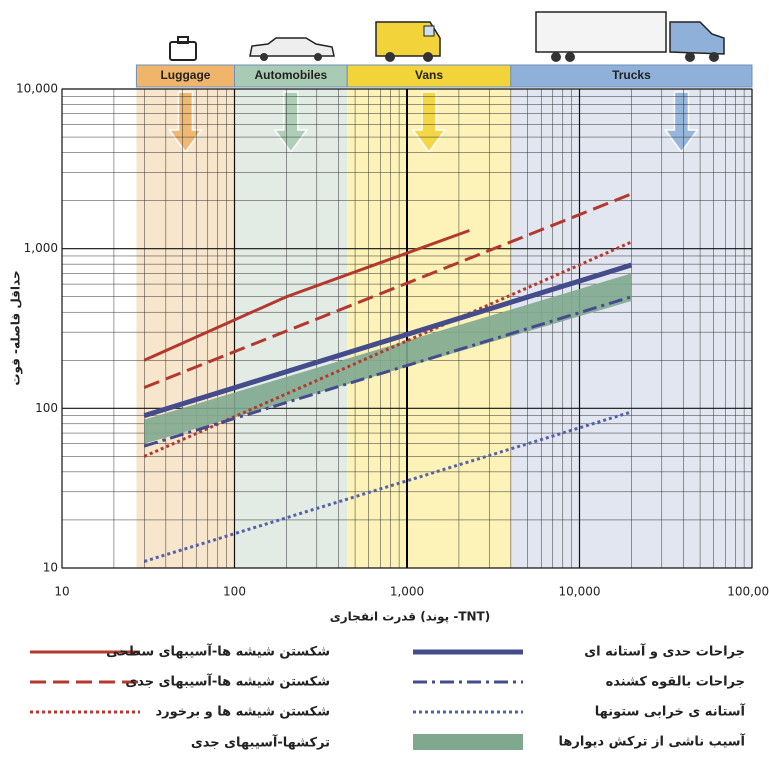 The height and width of the screenshot is (758, 769). I want to click on legend-label: شکستن شیشه ها و برخورد, so click(242, 712).